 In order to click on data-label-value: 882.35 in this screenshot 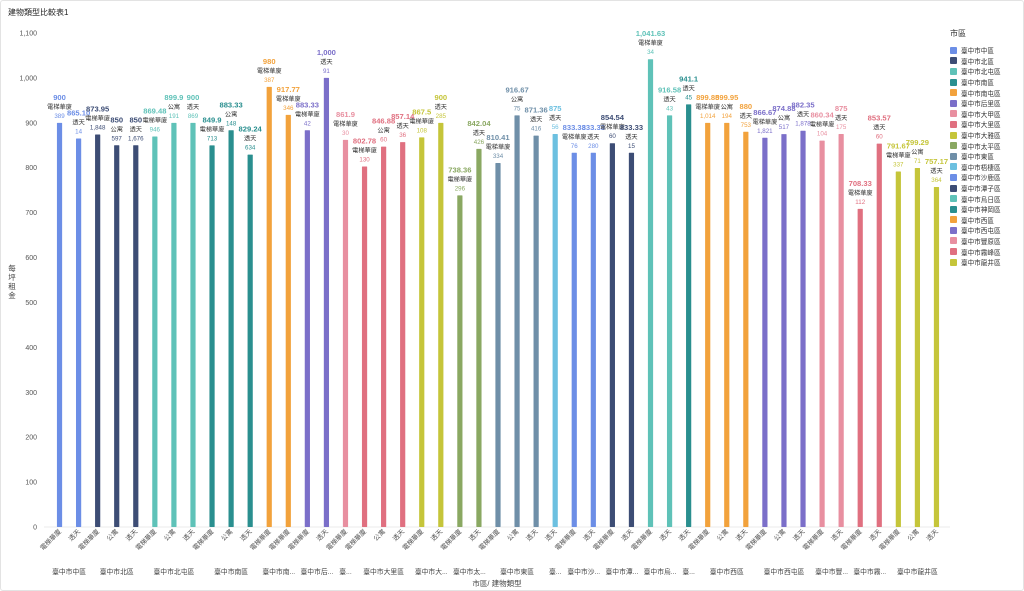, I will do `click(803, 105)`.